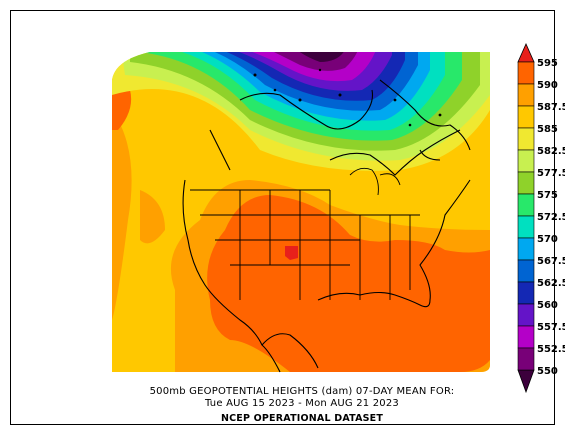 Image resolution: width=565 pixels, height=437 pixels. Describe the element at coordinates (547, 129) in the screenshot. I see `colorbar-label: 585` at that location.